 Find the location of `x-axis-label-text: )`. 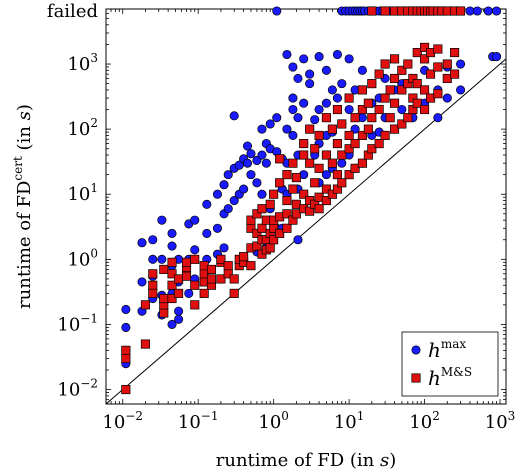

x-axis-label-text: ) is located at coordinates (392, 460).